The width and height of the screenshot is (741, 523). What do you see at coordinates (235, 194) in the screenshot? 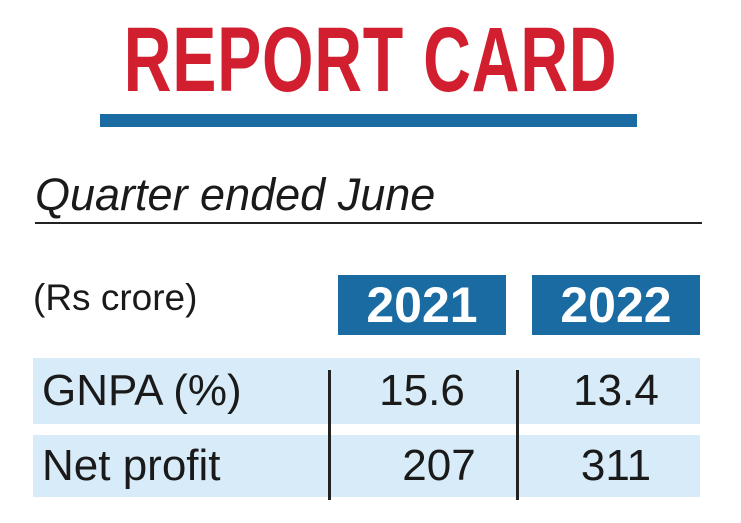
I see `subtitle: Quarter ended June` at bounding box center [235, 194].